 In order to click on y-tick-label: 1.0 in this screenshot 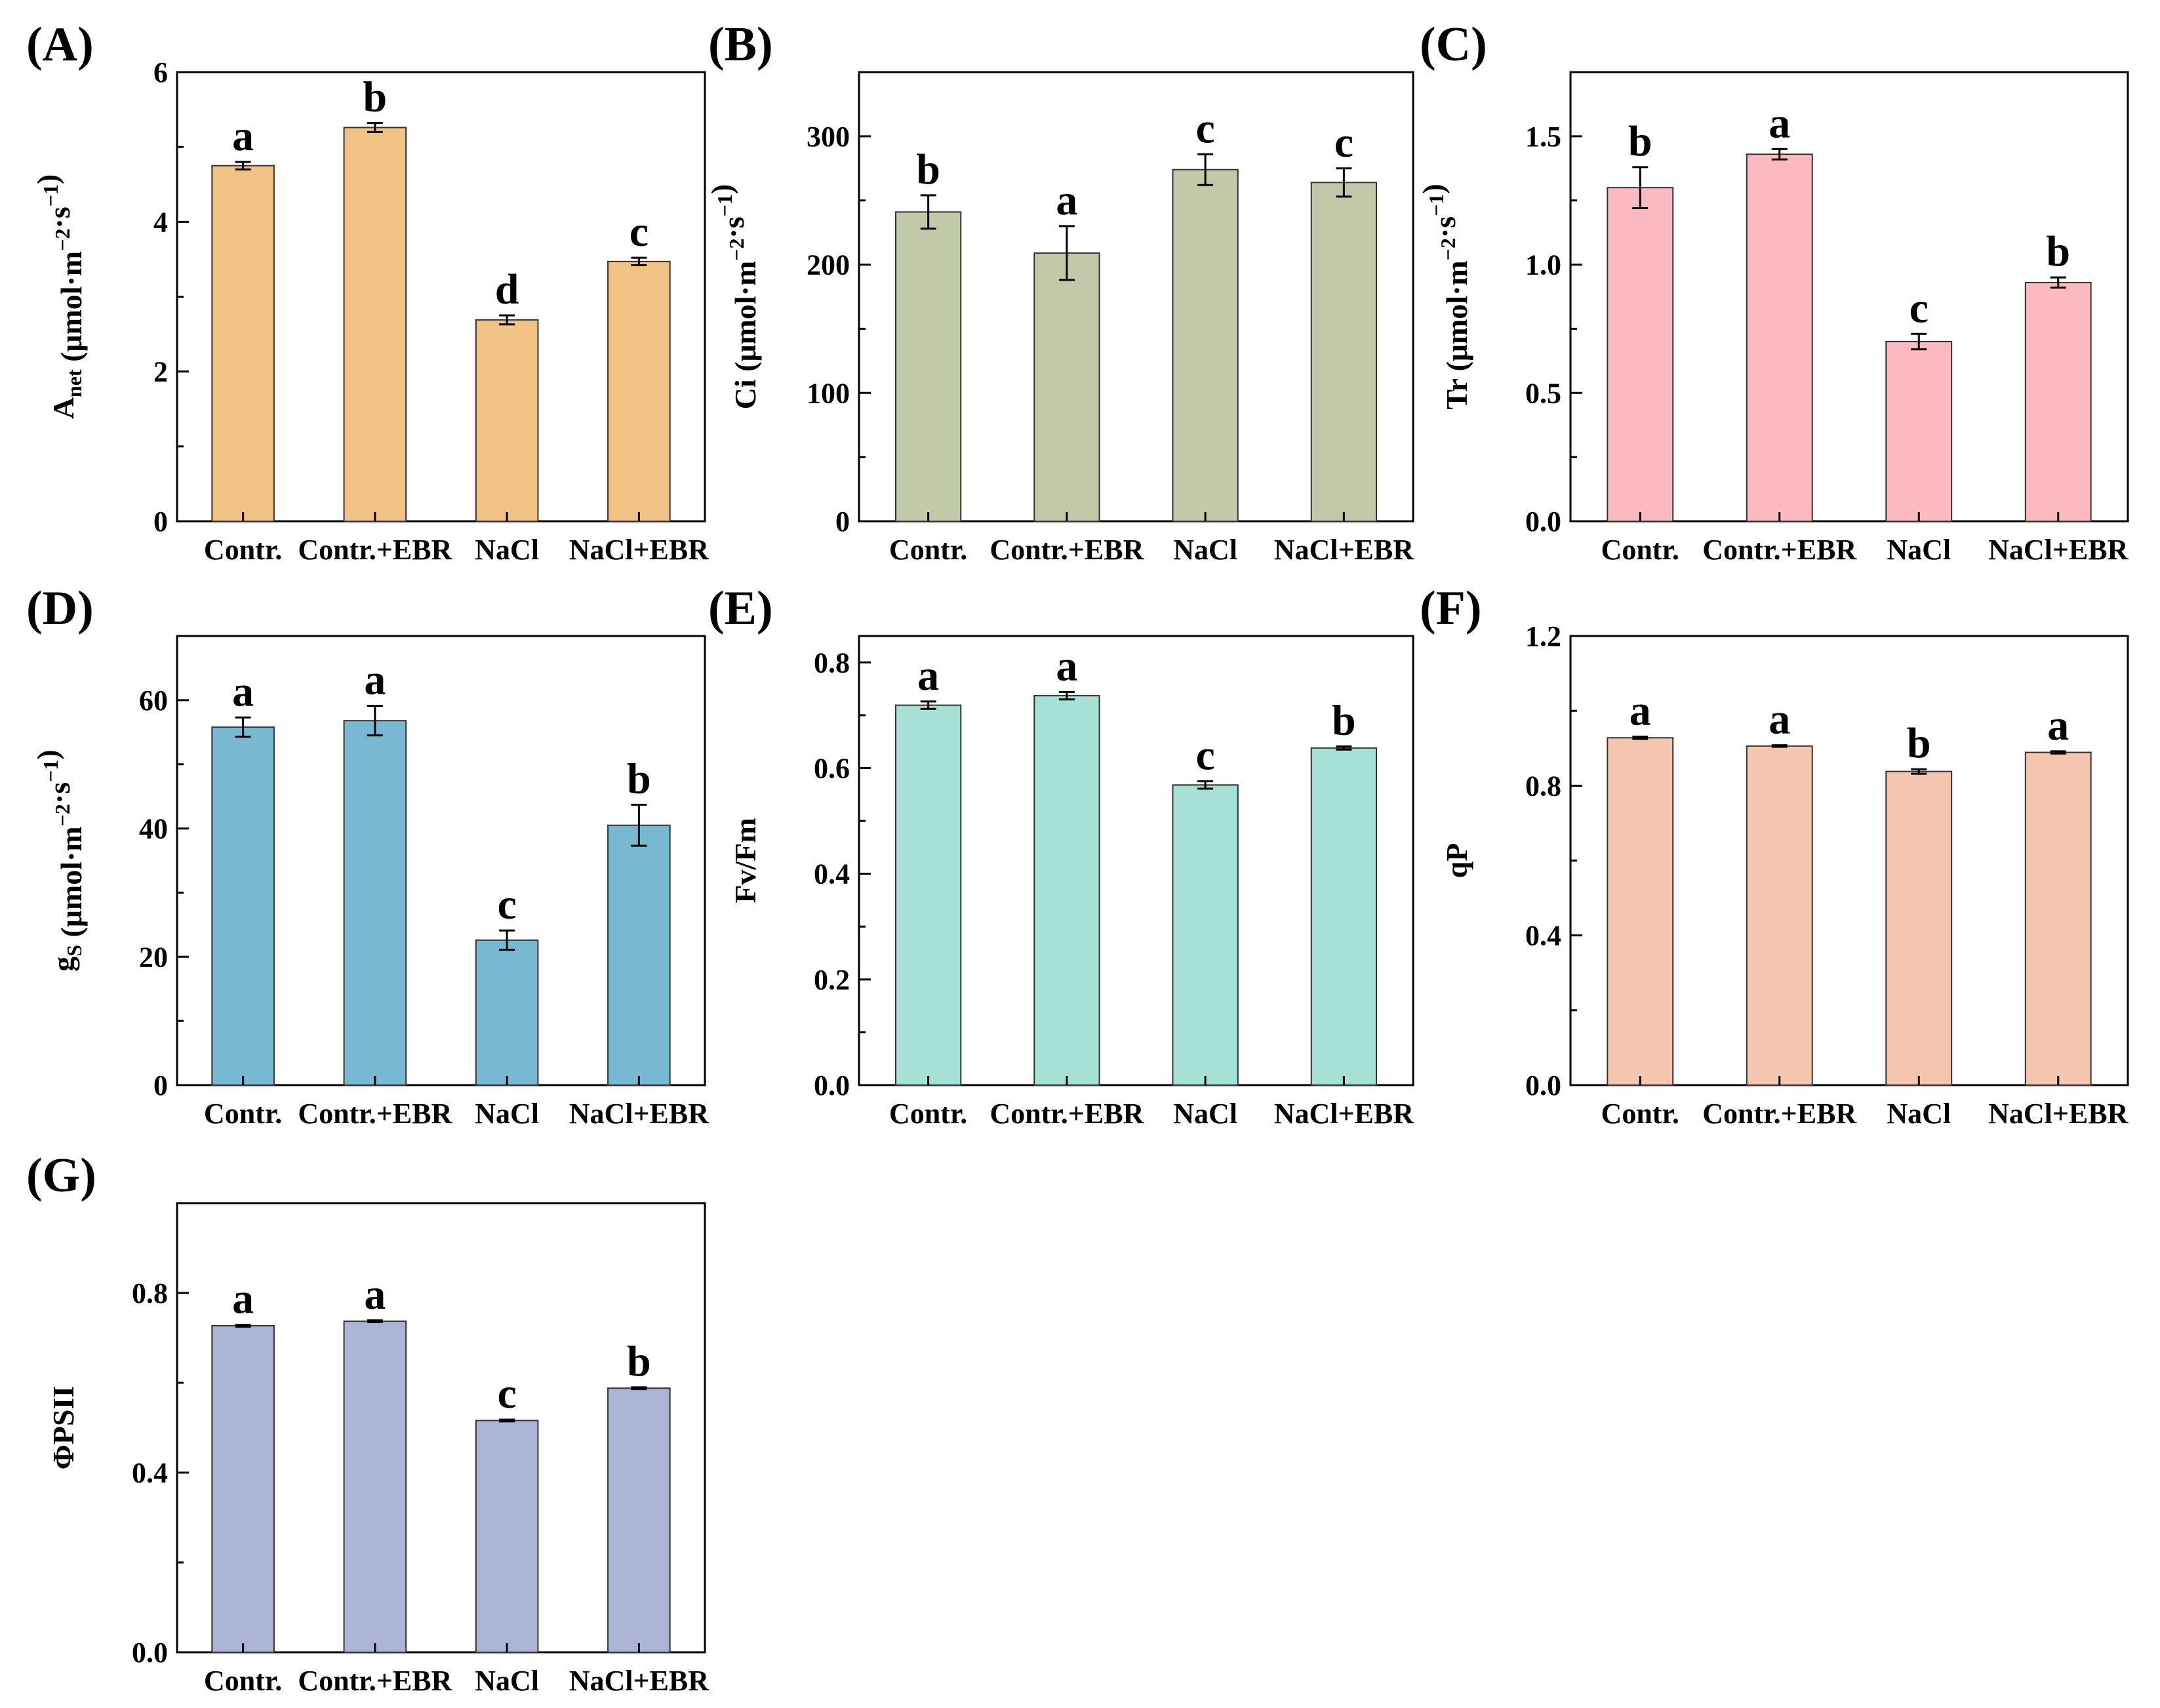, I will do `click(1543, 265)`.